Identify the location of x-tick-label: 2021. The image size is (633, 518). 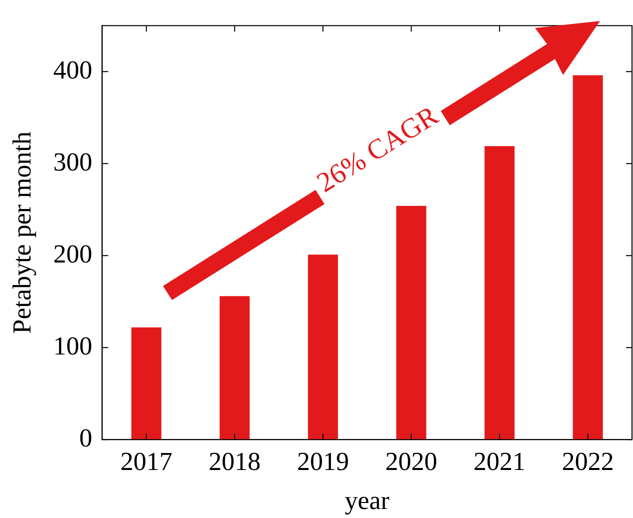
(500, 461).